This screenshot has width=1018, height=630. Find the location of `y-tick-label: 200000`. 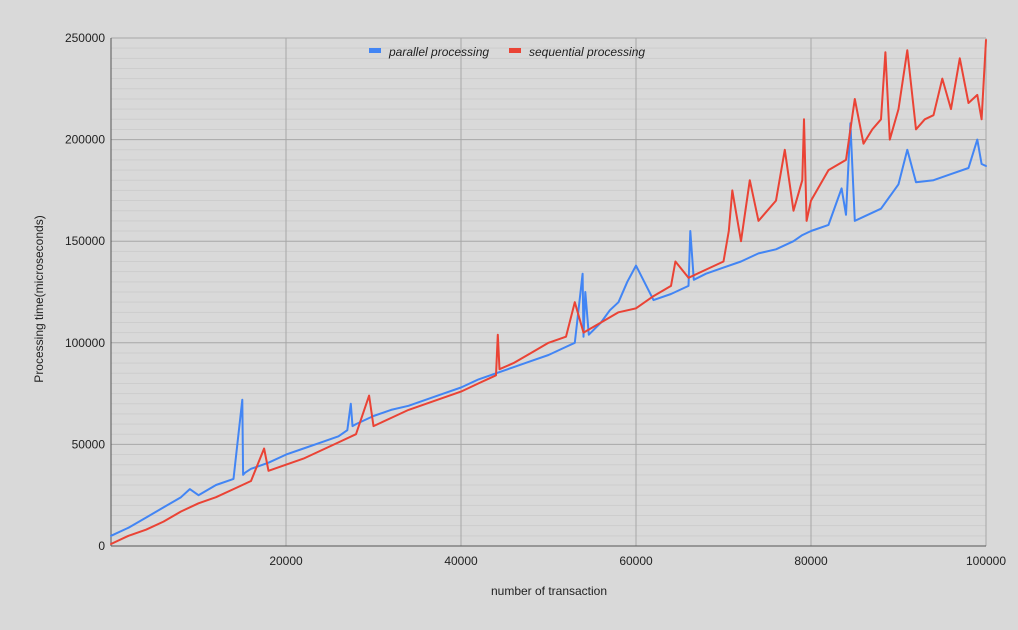

y-tick-label: 200000 is located at coordinates (85, 140).